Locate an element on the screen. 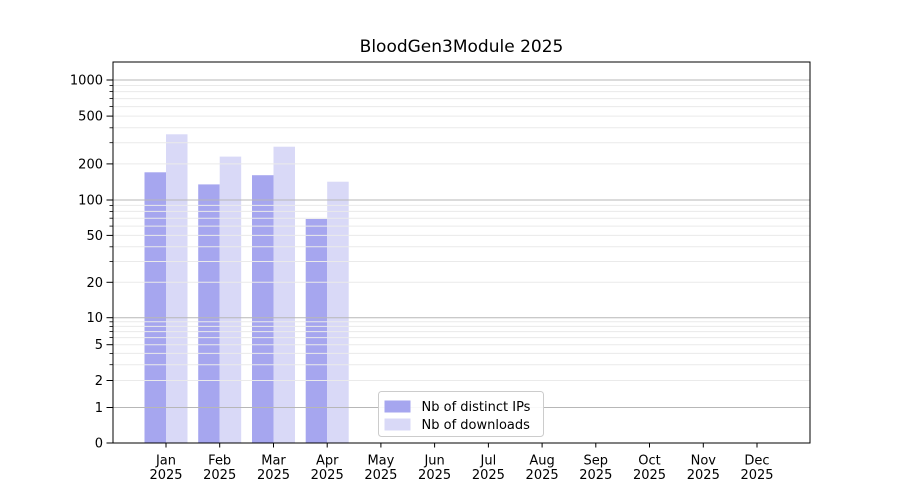 This screenshot has width=900, height=500. bar-downloads-jan is located at coordinates (177, 289).